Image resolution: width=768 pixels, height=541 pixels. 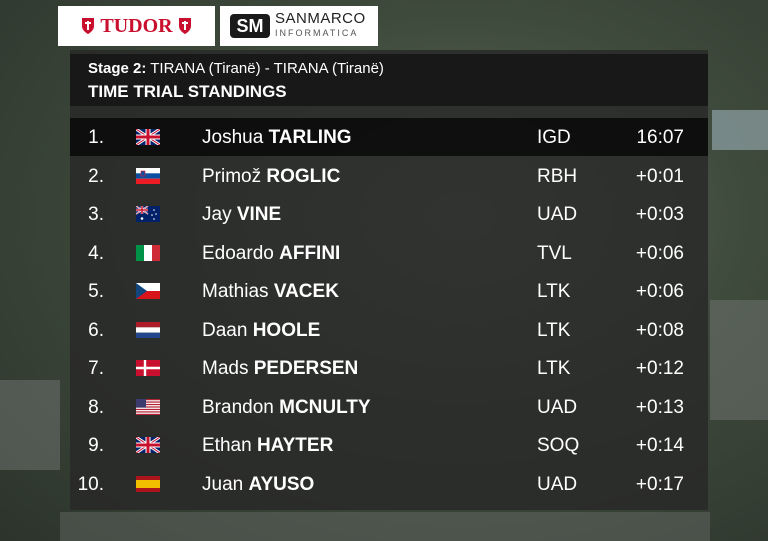 I want to click on rider-name: Primož ROGLIC, so click(x=271, y=177).